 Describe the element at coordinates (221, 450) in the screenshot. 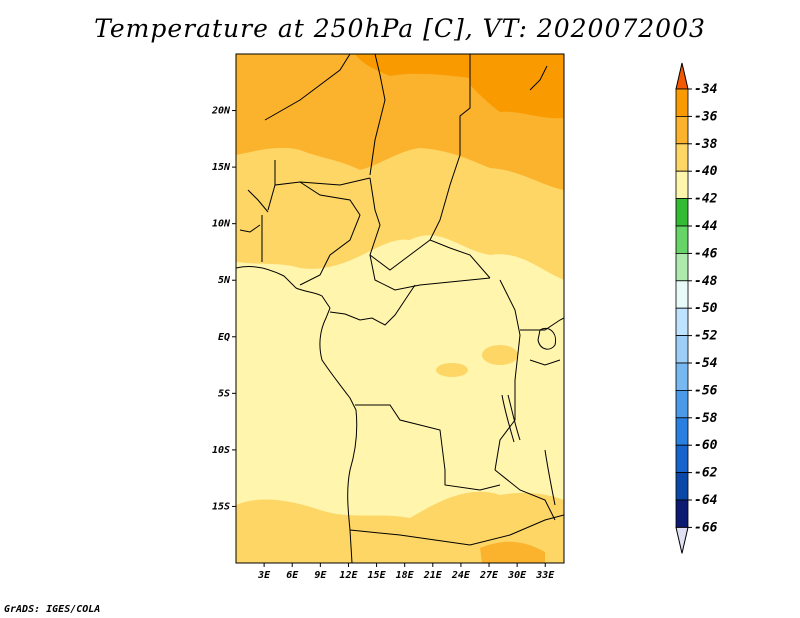

I see `lat-tick-label: 10S` at that location.